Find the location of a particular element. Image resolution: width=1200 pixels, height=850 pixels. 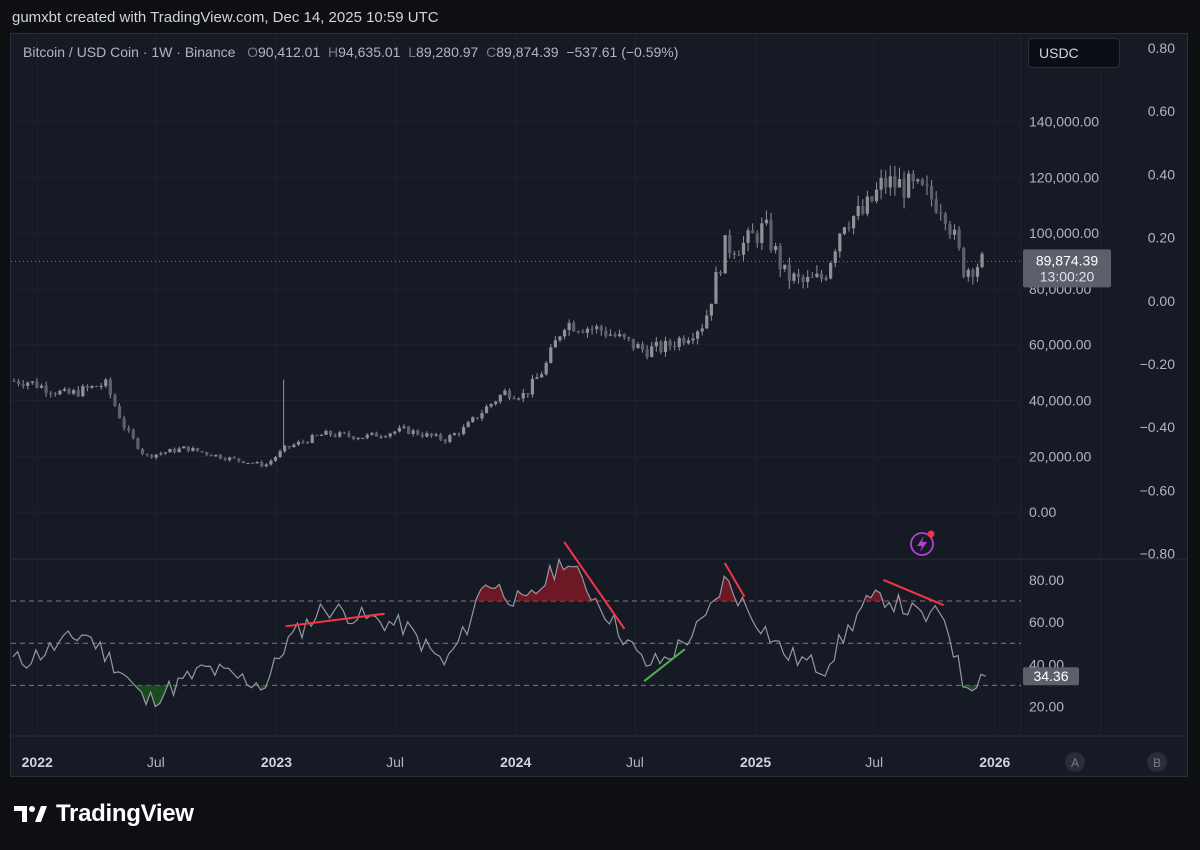

alert-bolt-icon is located at coordinates (922, 544).